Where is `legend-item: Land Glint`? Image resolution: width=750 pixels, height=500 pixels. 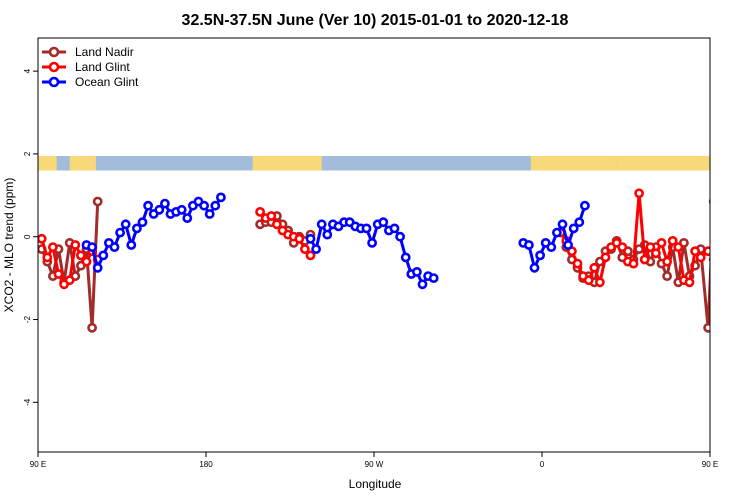
legend-item: Land Glint is located at coordinates (86, 67).